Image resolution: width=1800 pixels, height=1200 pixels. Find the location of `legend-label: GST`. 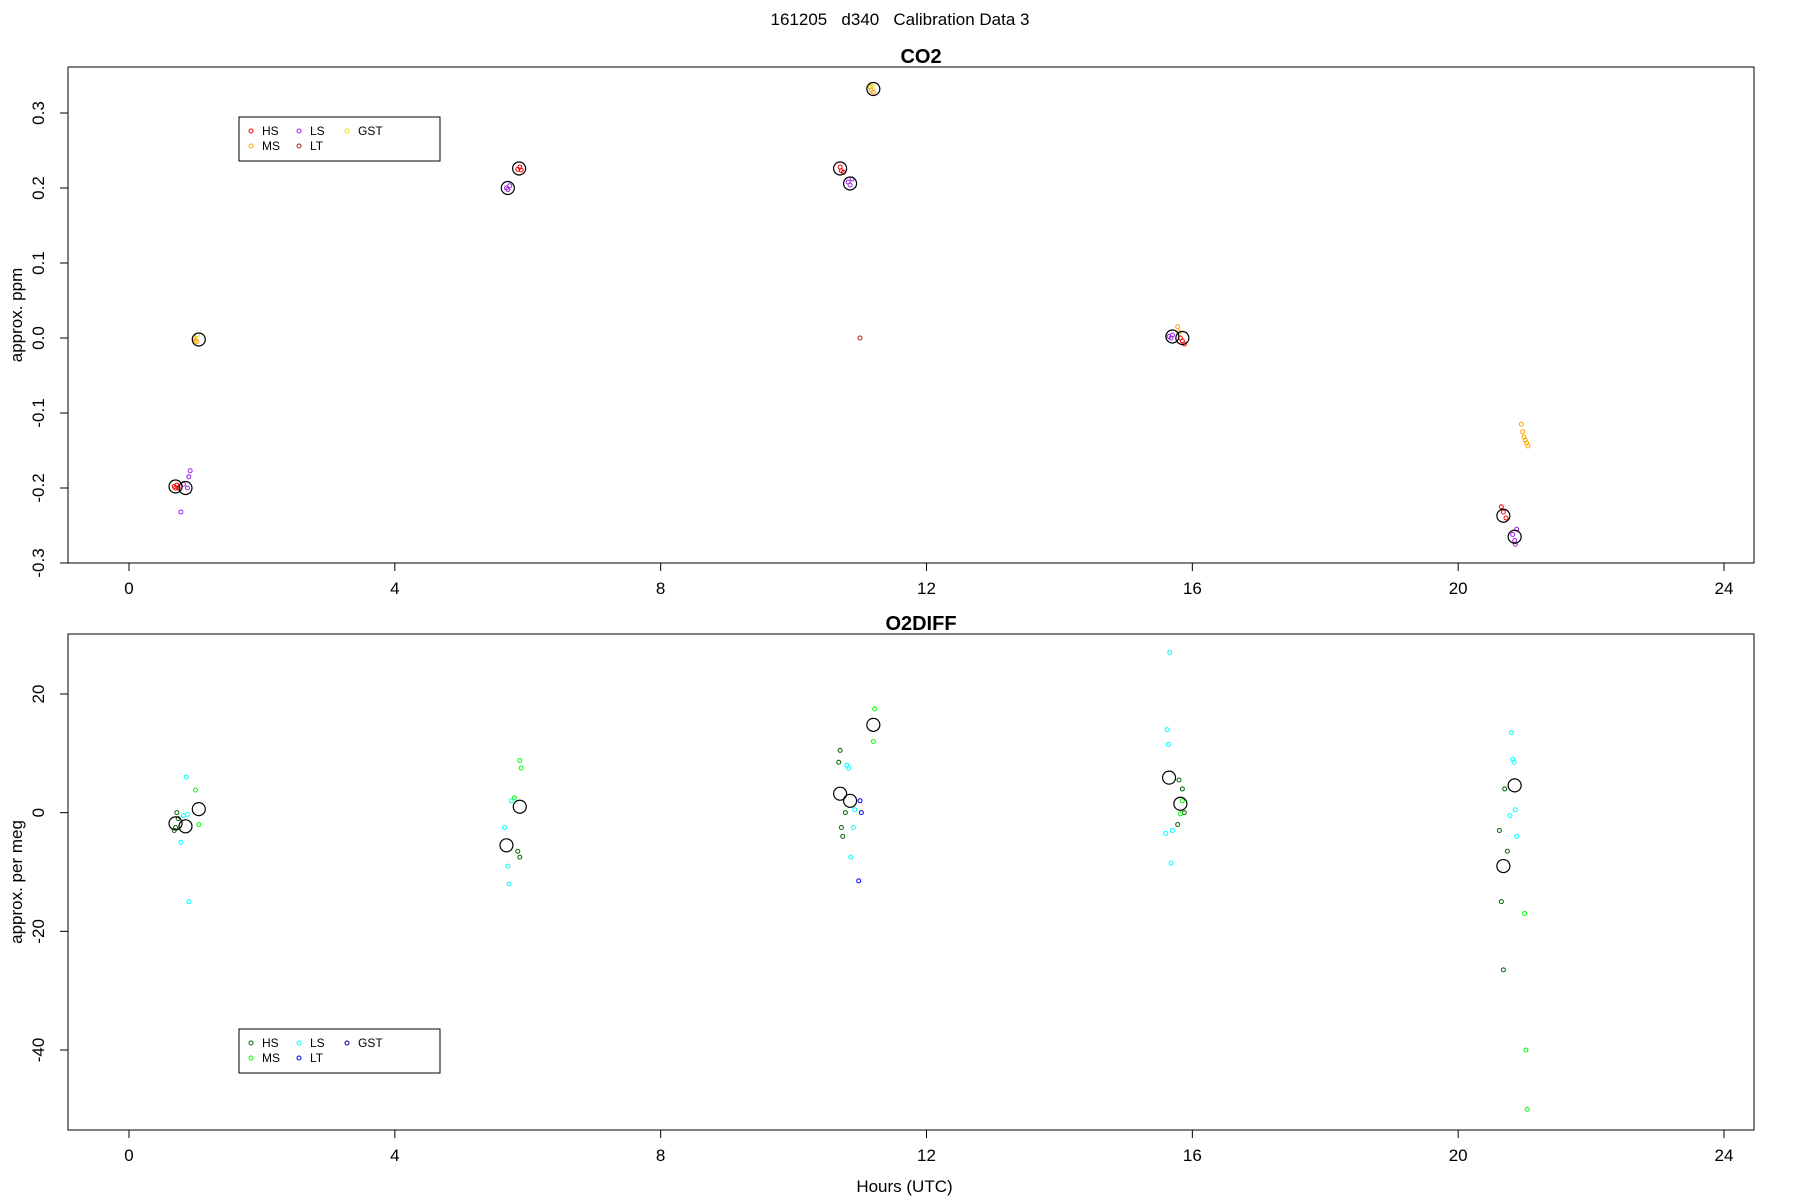

legend-label: GST is located at coordinates (370, 131).